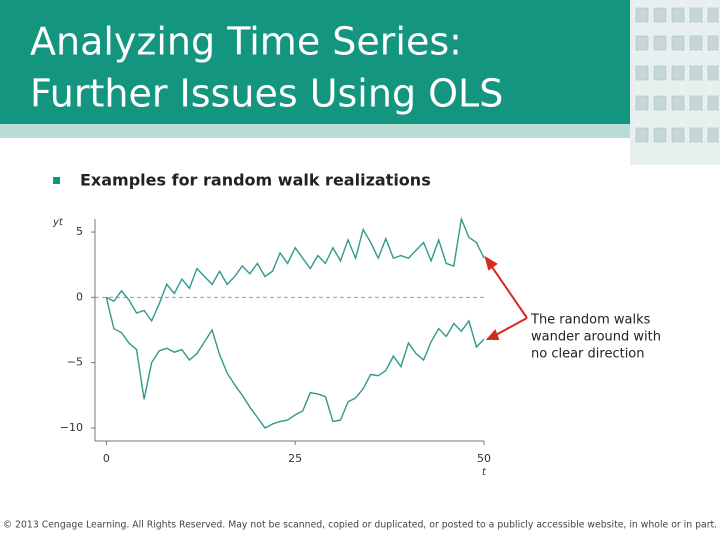 This screenshot has height=540, width=720. What do you see at coordinates (295, 458) in the screenshot?
I see `x-tick-label: 25` at bounding box center [295, 458].